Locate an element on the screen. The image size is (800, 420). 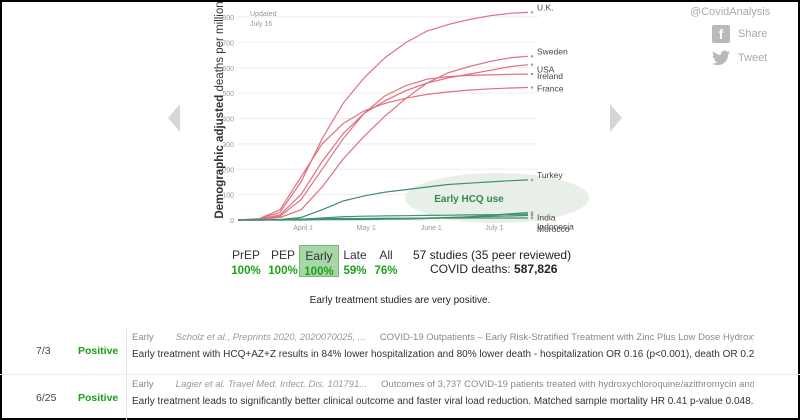
tweet-button: Tweet is located at coordinates (739, 58).